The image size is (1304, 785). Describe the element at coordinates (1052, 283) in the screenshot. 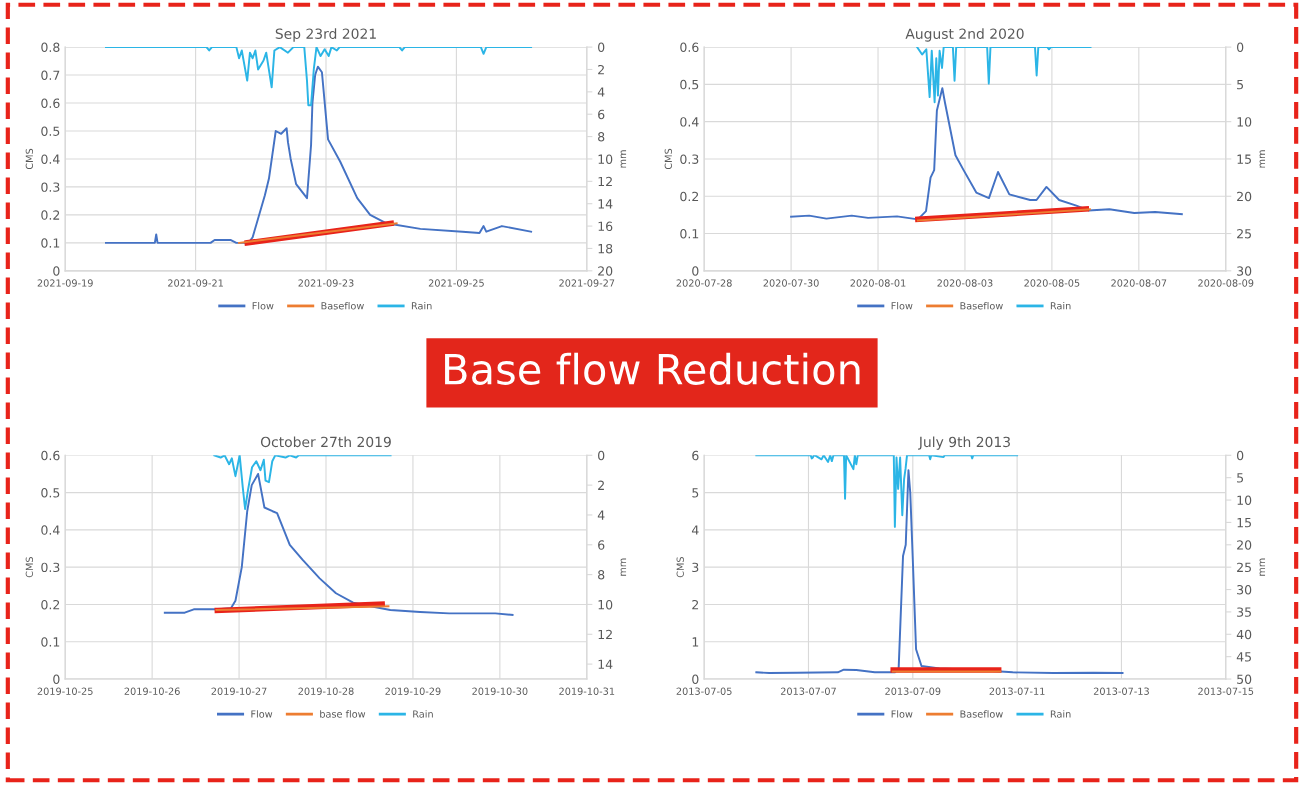

I see `x-tick-label: 2020-08-05` at that location.